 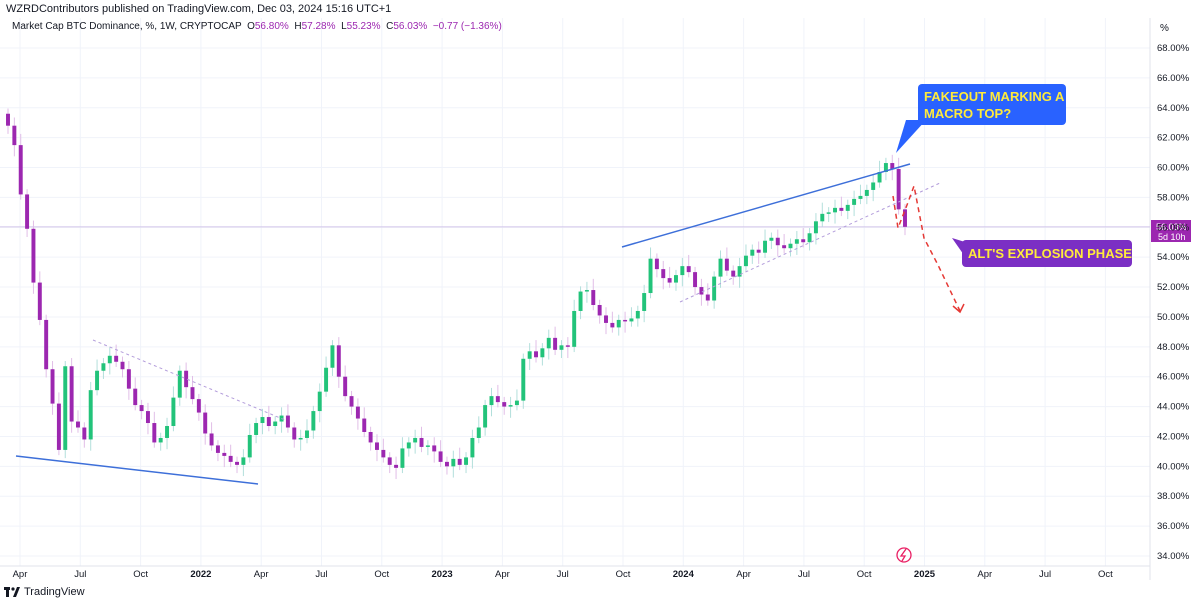 I want to click on x-tick-label: Oct, so click(x=1105, y=574).